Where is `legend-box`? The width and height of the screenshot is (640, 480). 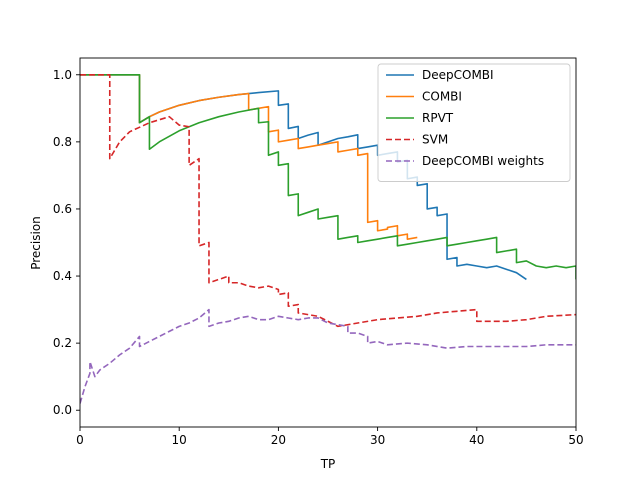
legend-box is located at coordinates (474, 122).